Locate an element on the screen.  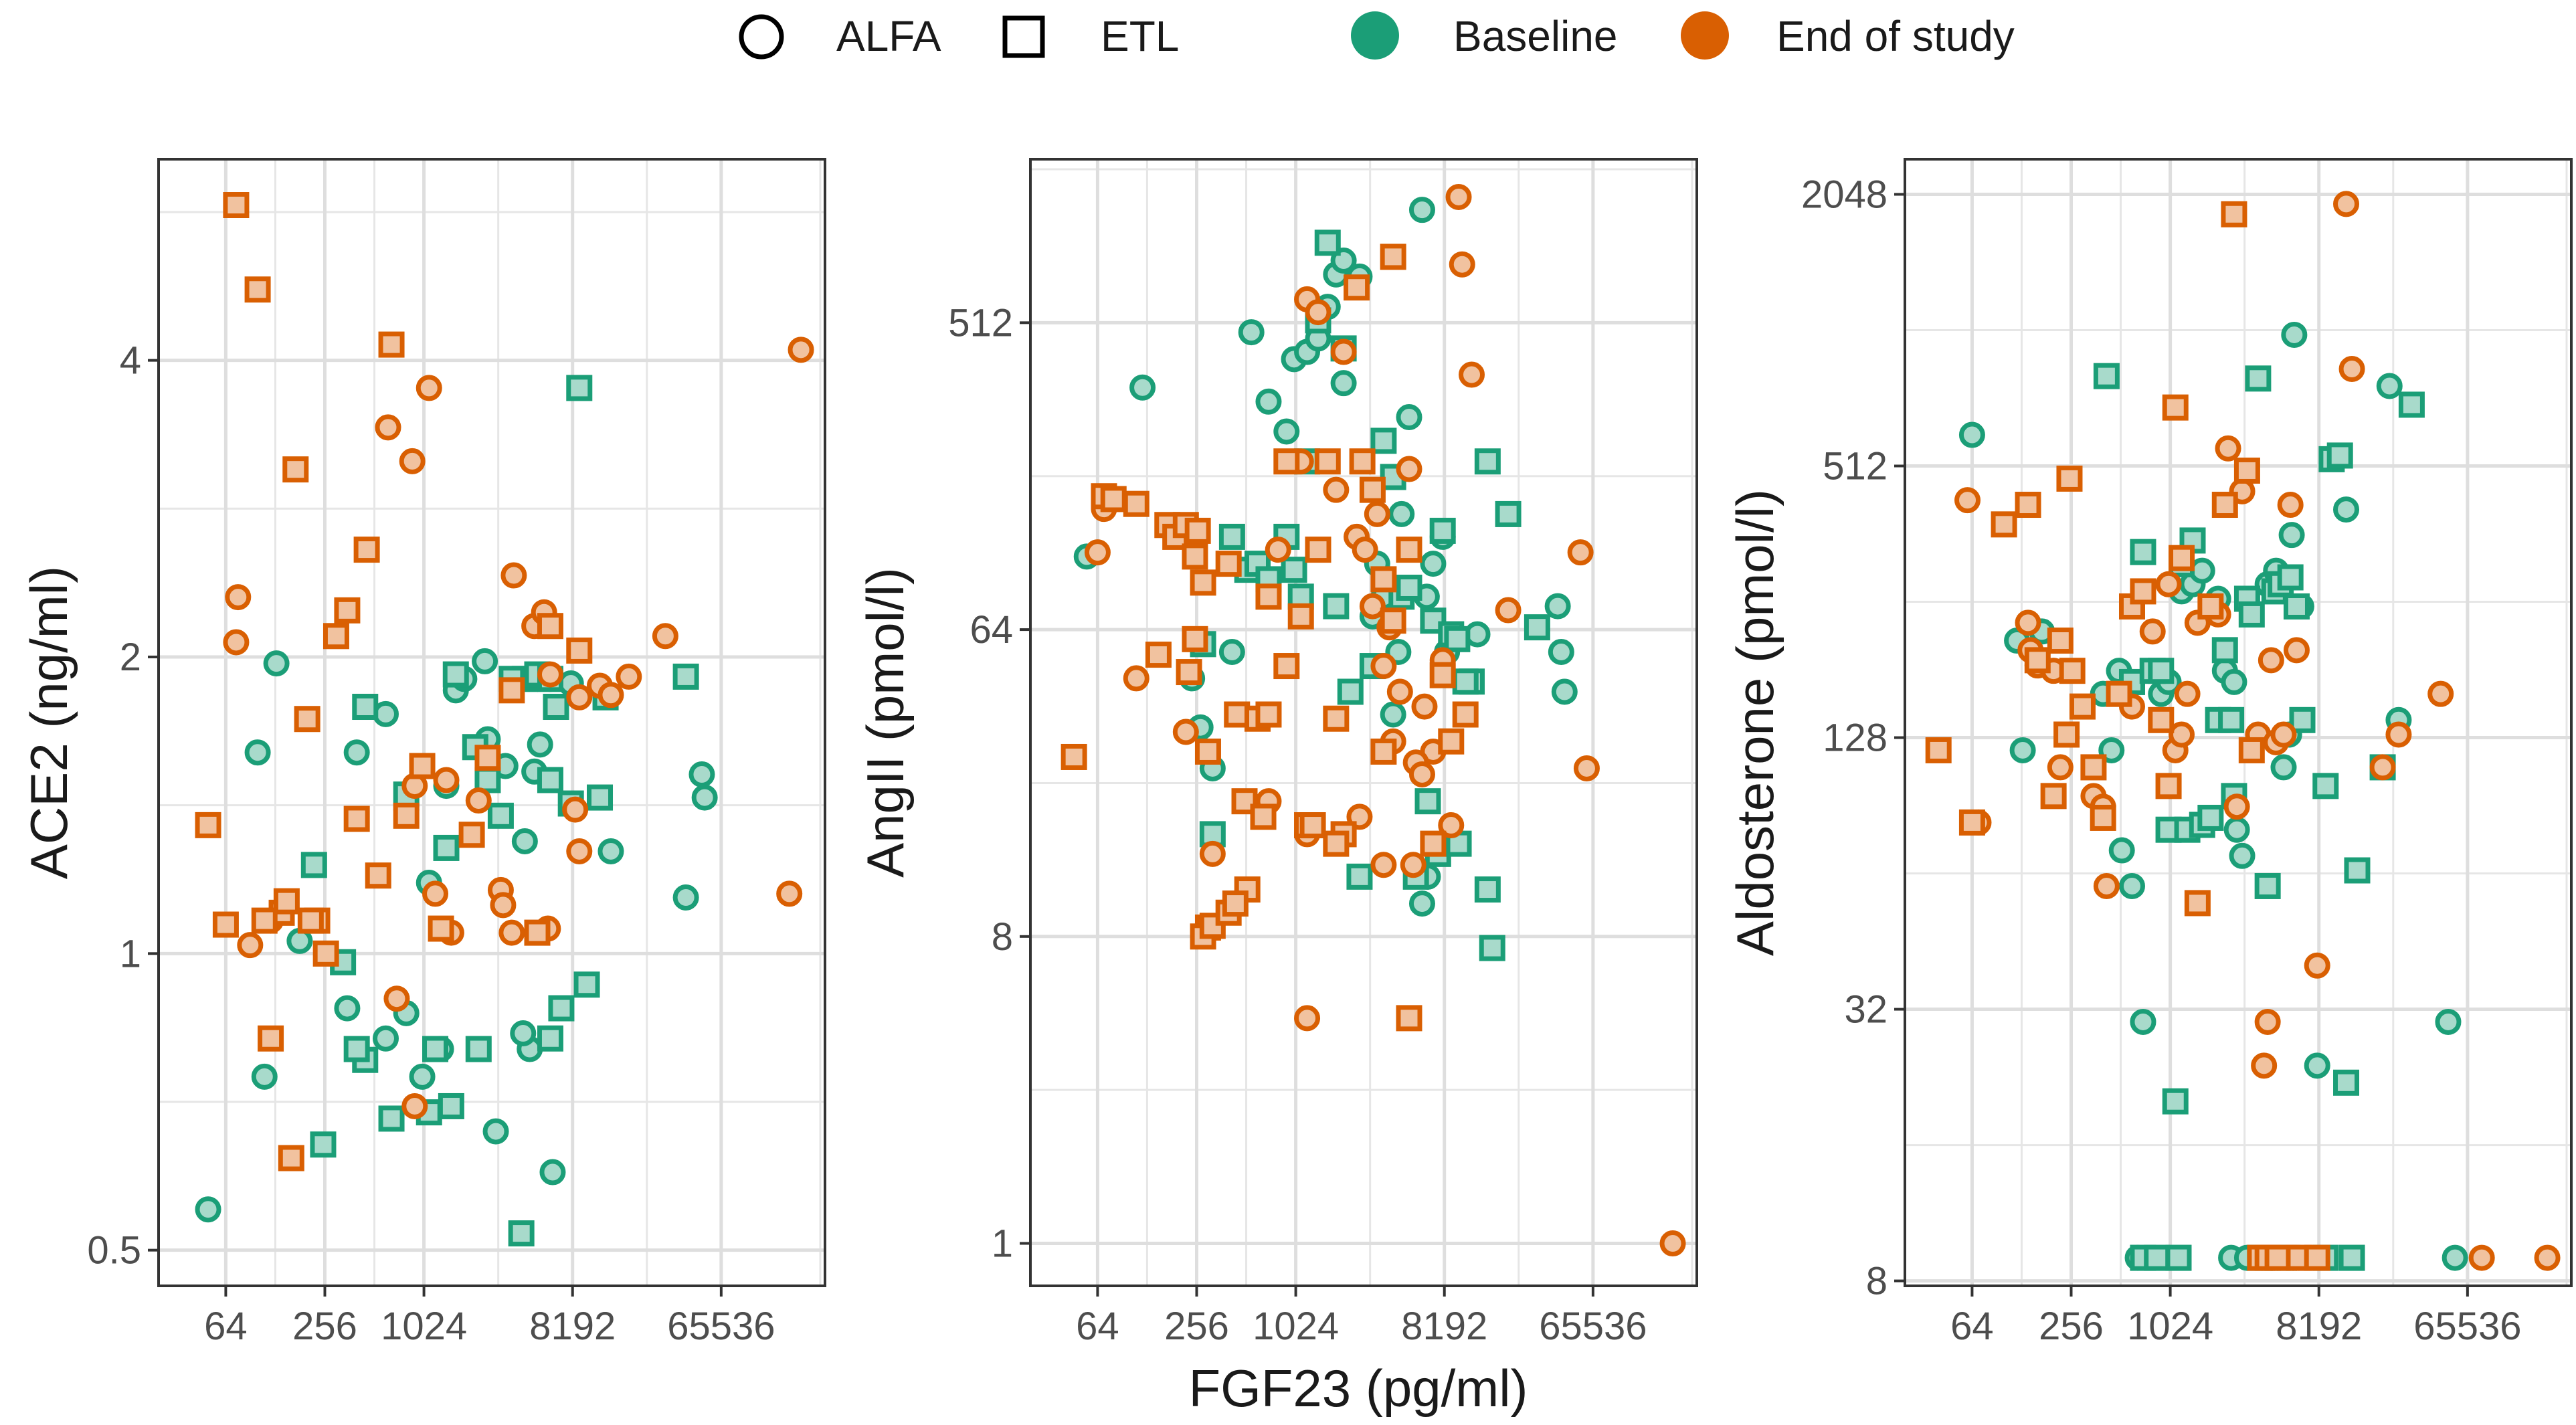
legend-etl-label: ETL is located at coordinates (1140, 36).